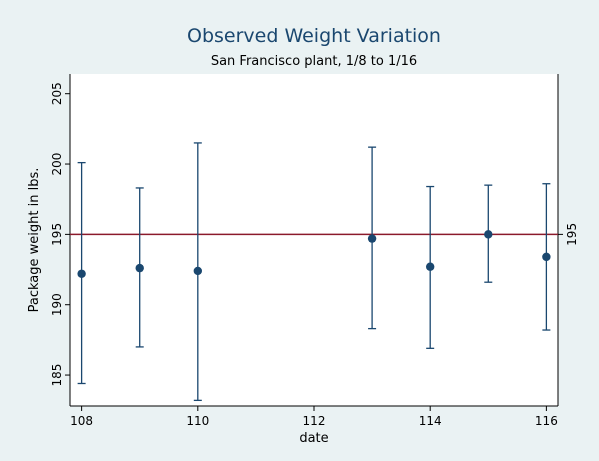 Image resolution: width=599 pixels, height=461 pixels. Describe the element at coordinates (57, 304) in the screenshot. I see `y-tick-label: 190` at that location.